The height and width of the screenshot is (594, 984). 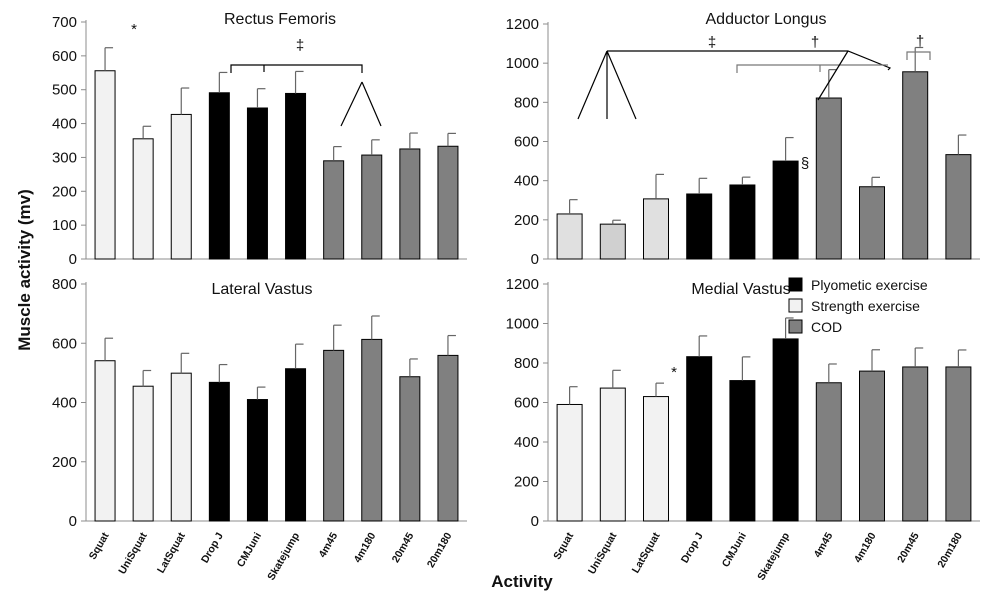 What do you see at coordinates (766, 19) in the screenshot?
I see `panel-title: Adductor Longus` at bounding box center [766, 19].